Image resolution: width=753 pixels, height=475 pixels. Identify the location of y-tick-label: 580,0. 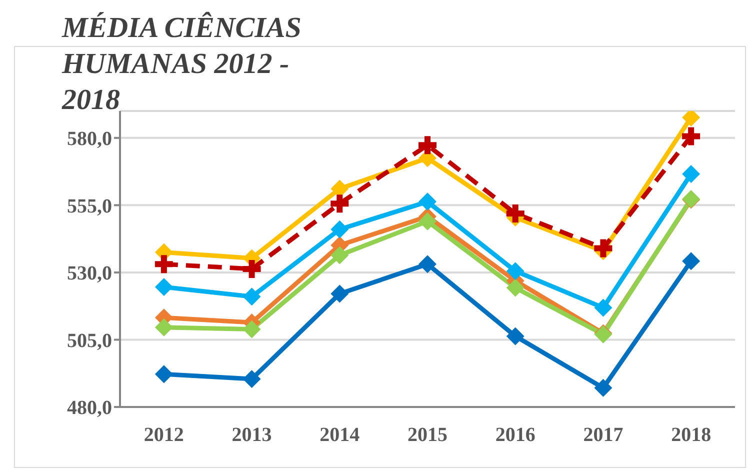
(89, 139).